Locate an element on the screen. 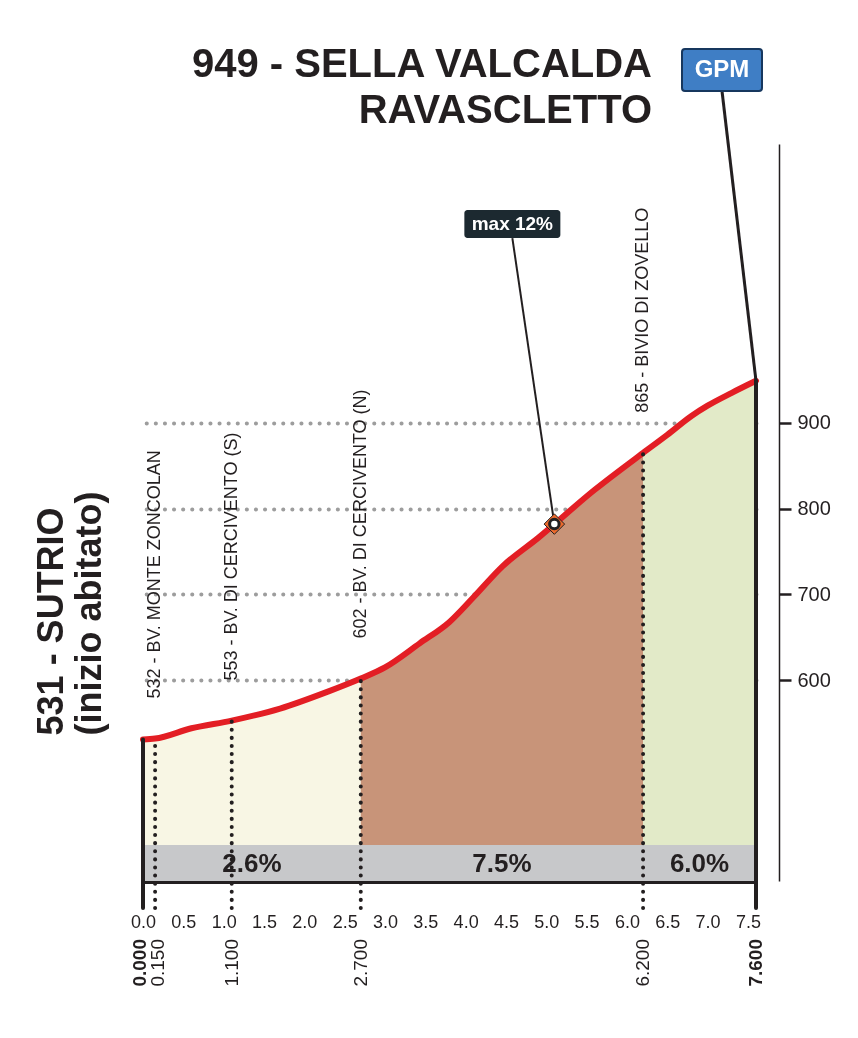  series-label: 7.5% is located at coordinates (502, 863).